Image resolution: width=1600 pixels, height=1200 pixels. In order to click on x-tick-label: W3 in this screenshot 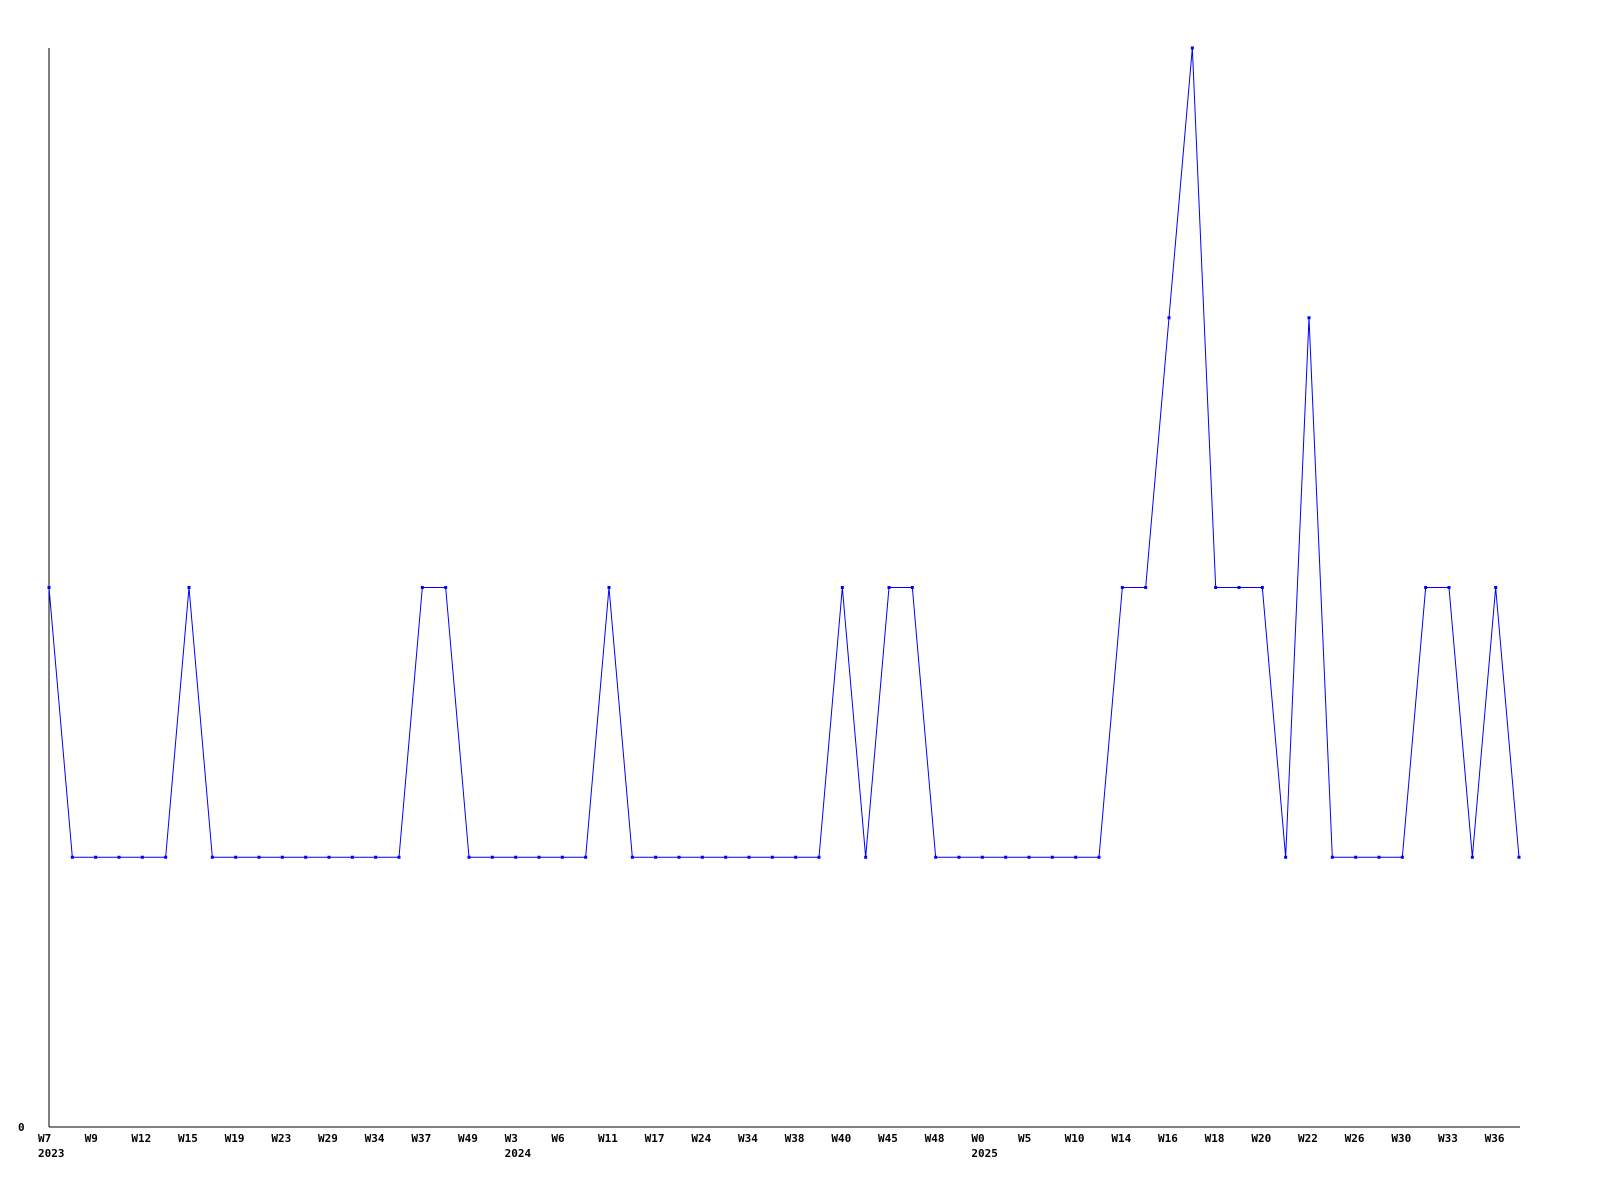, I will do `click(511, 1138)`.